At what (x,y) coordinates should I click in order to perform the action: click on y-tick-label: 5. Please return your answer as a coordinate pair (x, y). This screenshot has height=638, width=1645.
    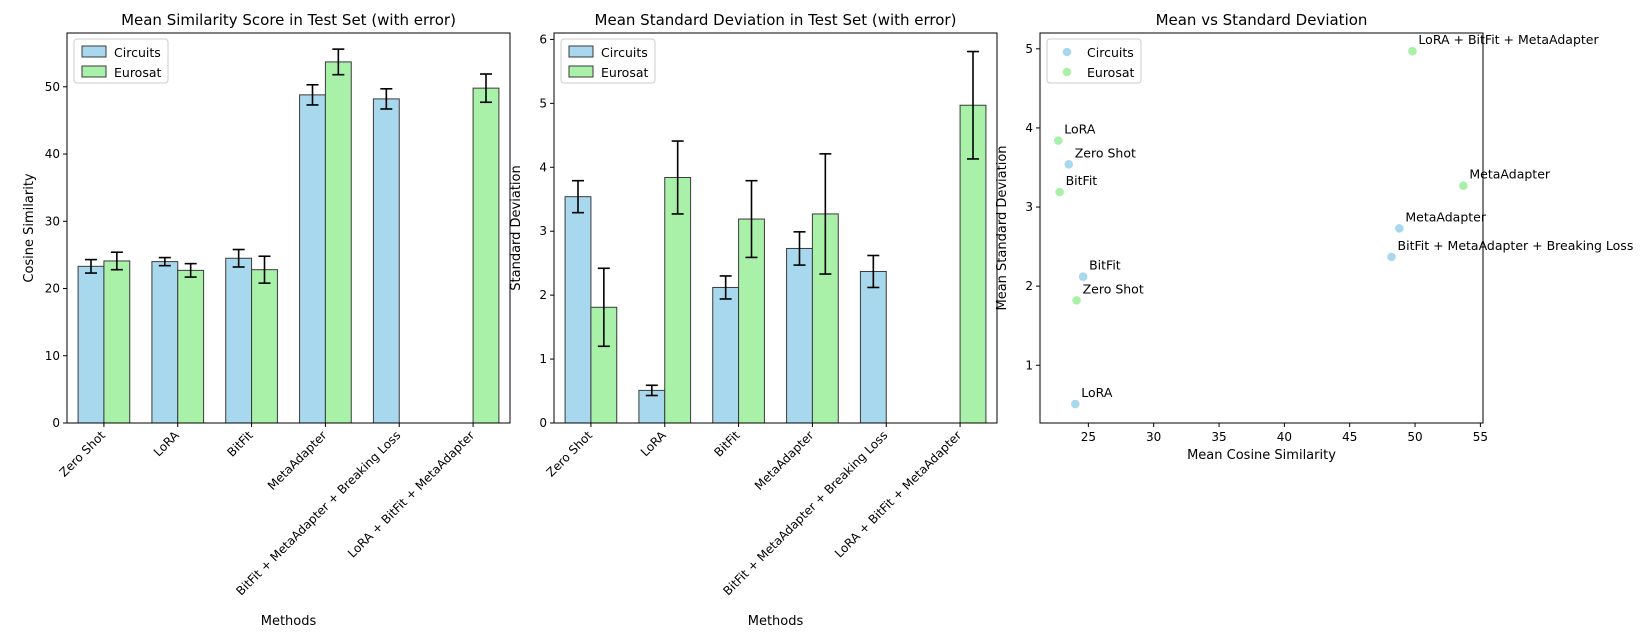
    Looking at the image, I should click on (543, 103).